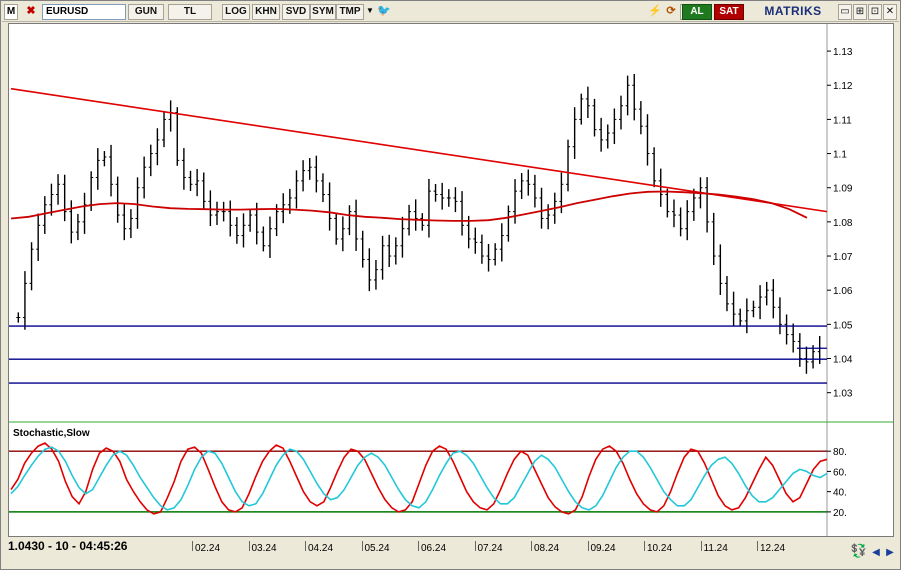 This screenshot has width=901, height=570. What do you see at coordinates (377, 548) in the screenshot?
I see `date-tick-label: 05.24` at bounding box center [377, 548].